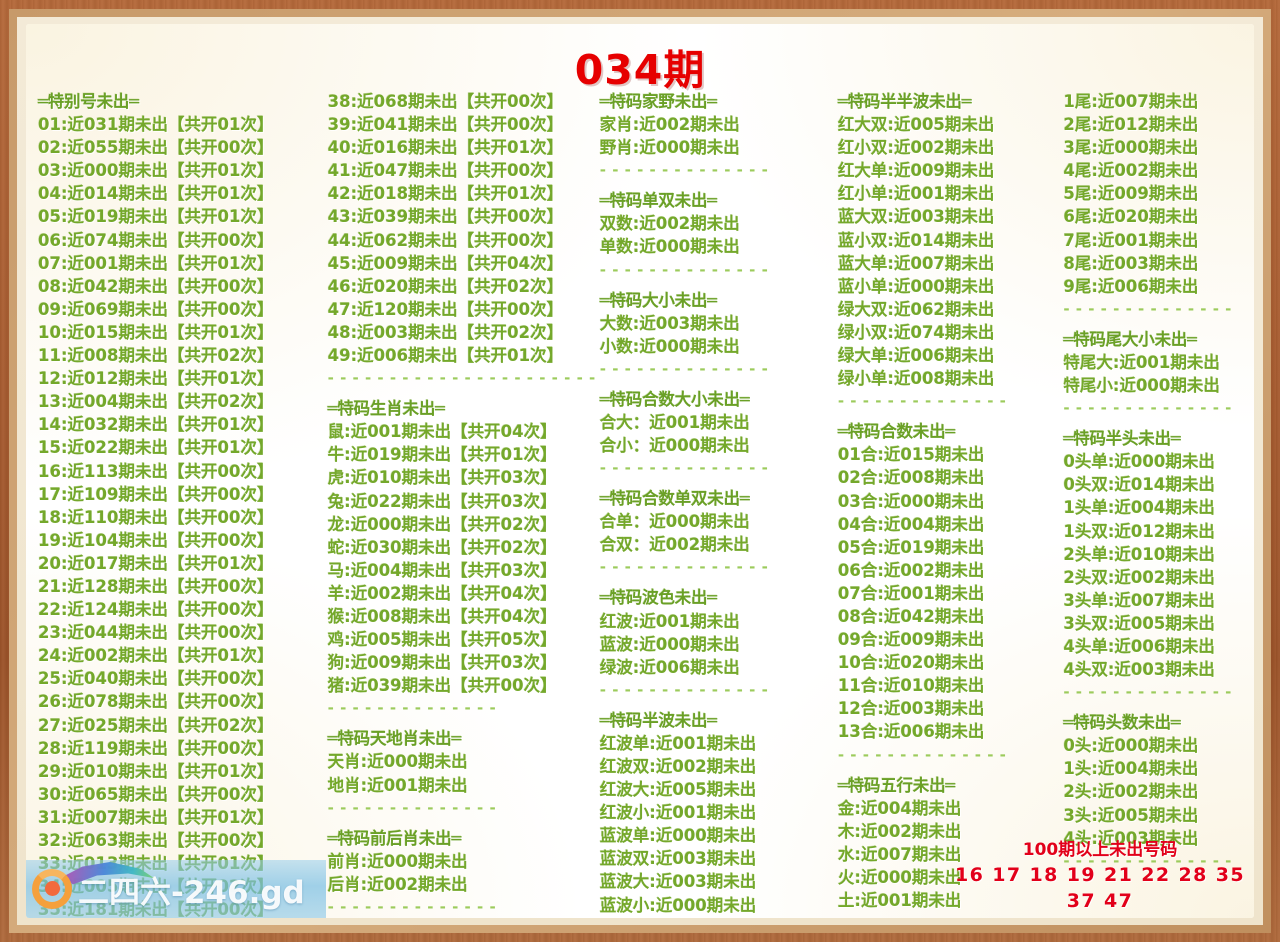 This screenshot has height=942, width=1280. I want to click on stat-line: 合双：近002期未出, so click(674, 545).